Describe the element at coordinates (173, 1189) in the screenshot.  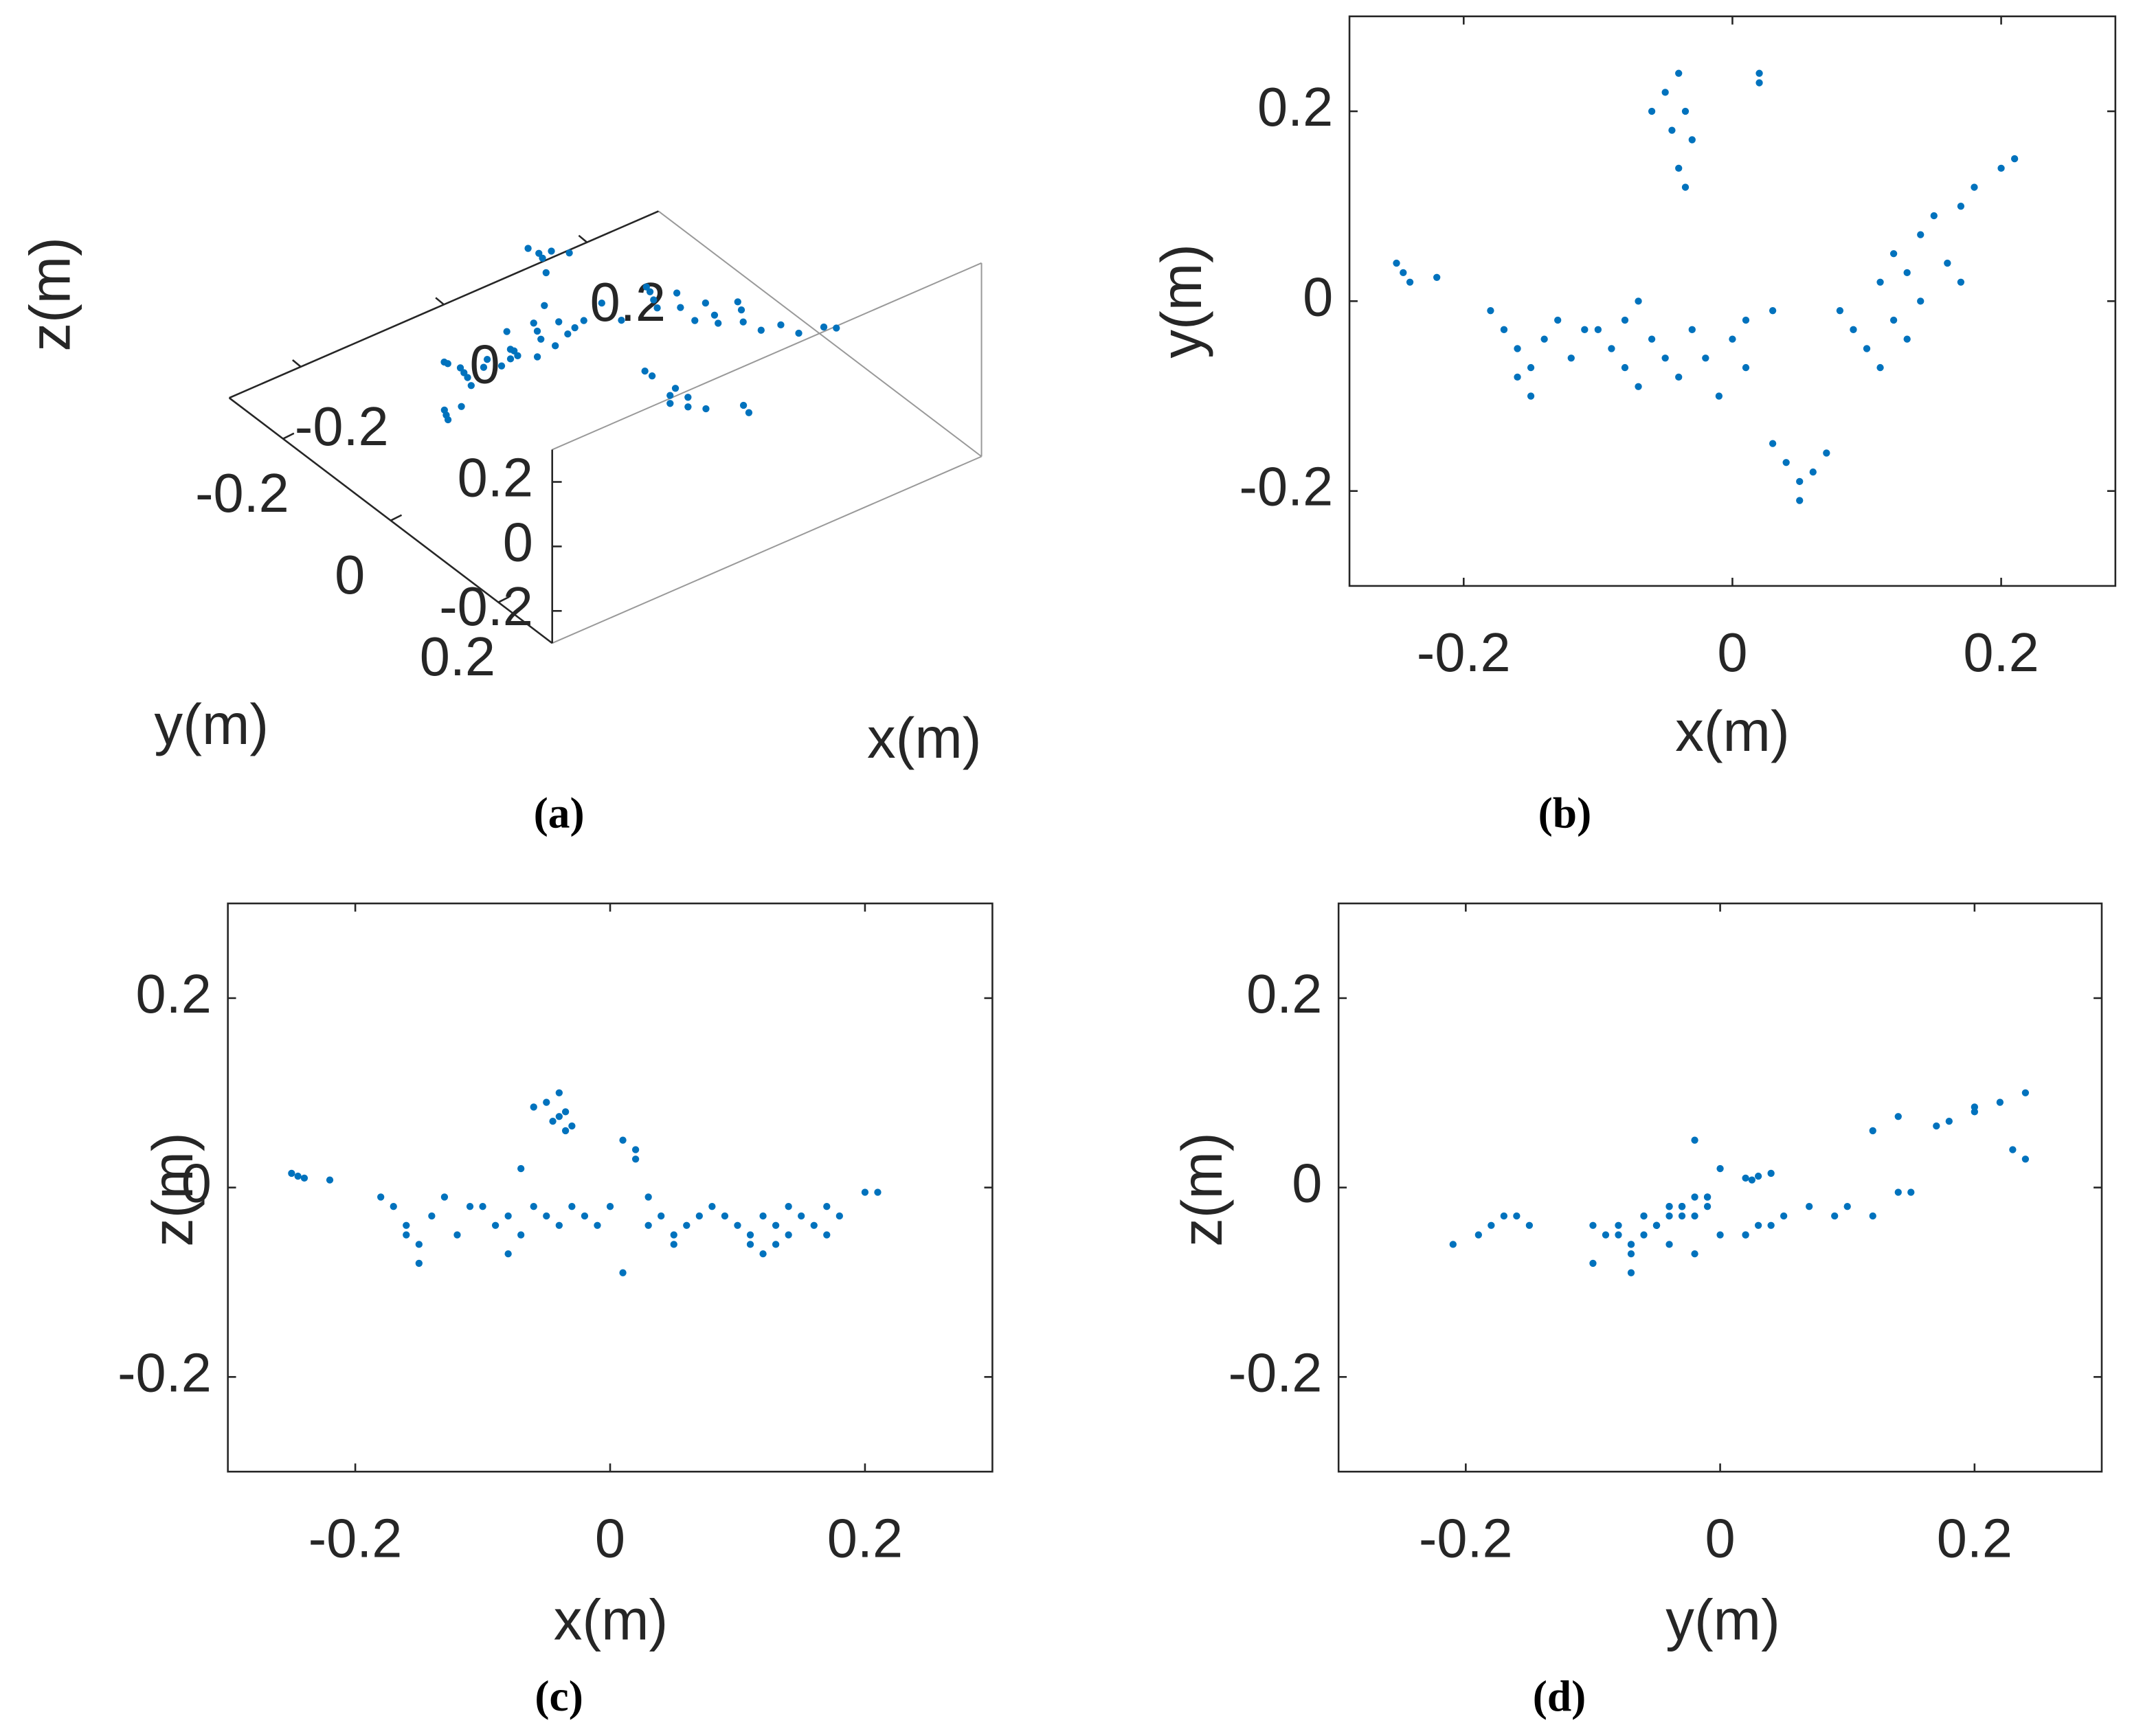
I see `y-axis-label: z(m)` at that location.